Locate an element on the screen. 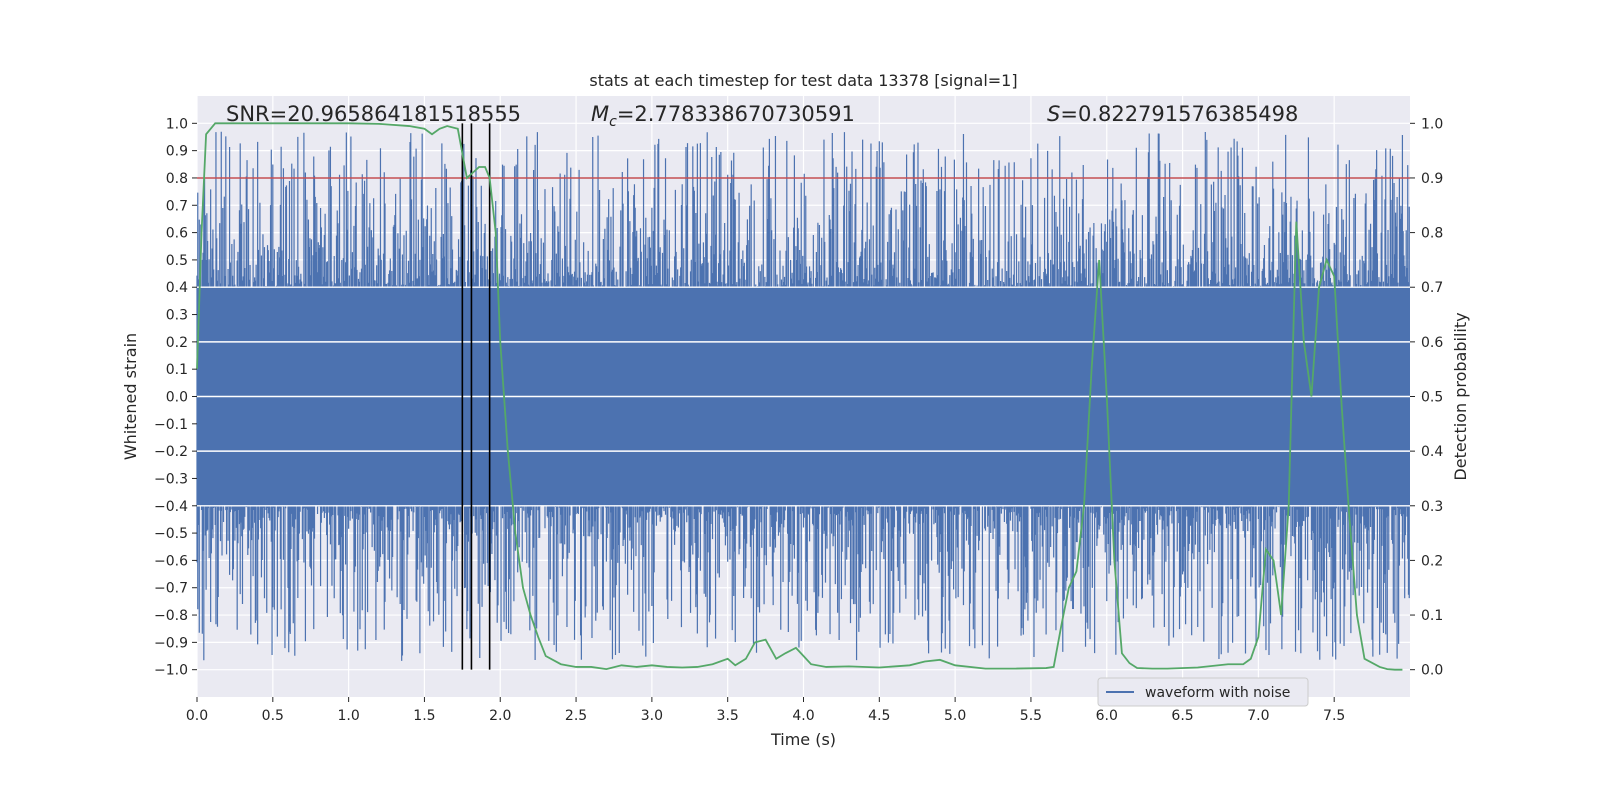 The image size is (1600, 800). y2-tick-label: 0.9 is located at coordinates (1432, 179).